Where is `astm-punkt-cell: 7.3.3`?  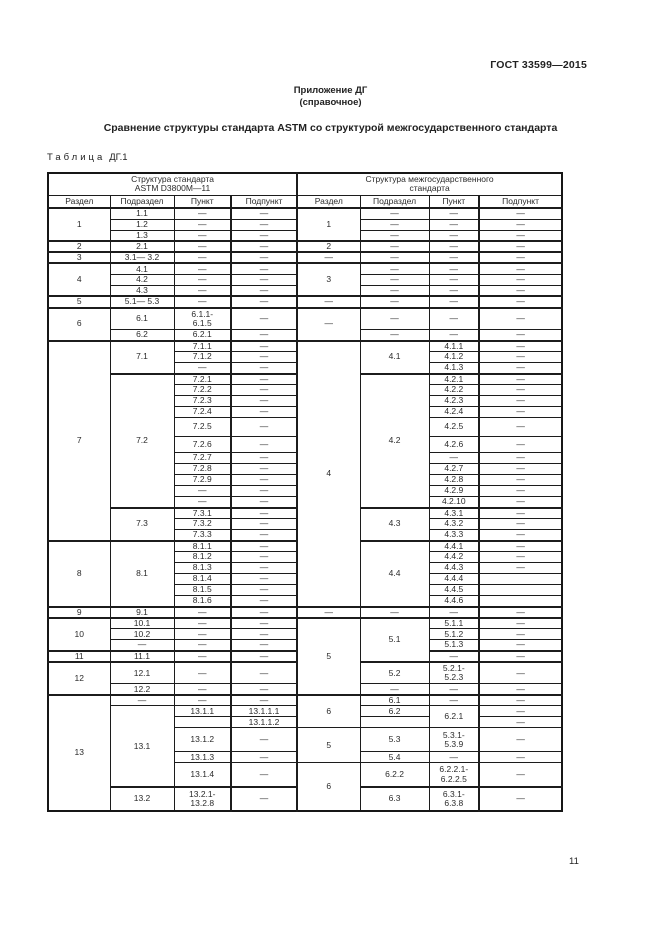 astm-punkt-cell: 7.3.3 is located at coordinates (202, 535).